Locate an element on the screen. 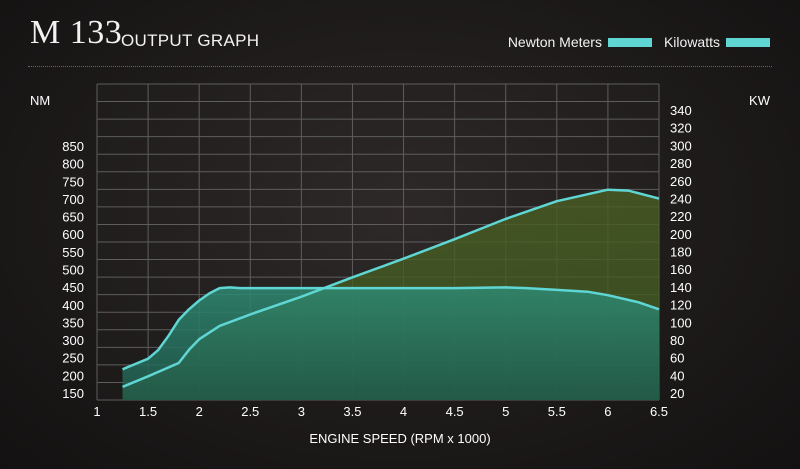 This screenshot has width=800, height=469. y-left-tick-label: 450 is located at coordinates (73, 287).